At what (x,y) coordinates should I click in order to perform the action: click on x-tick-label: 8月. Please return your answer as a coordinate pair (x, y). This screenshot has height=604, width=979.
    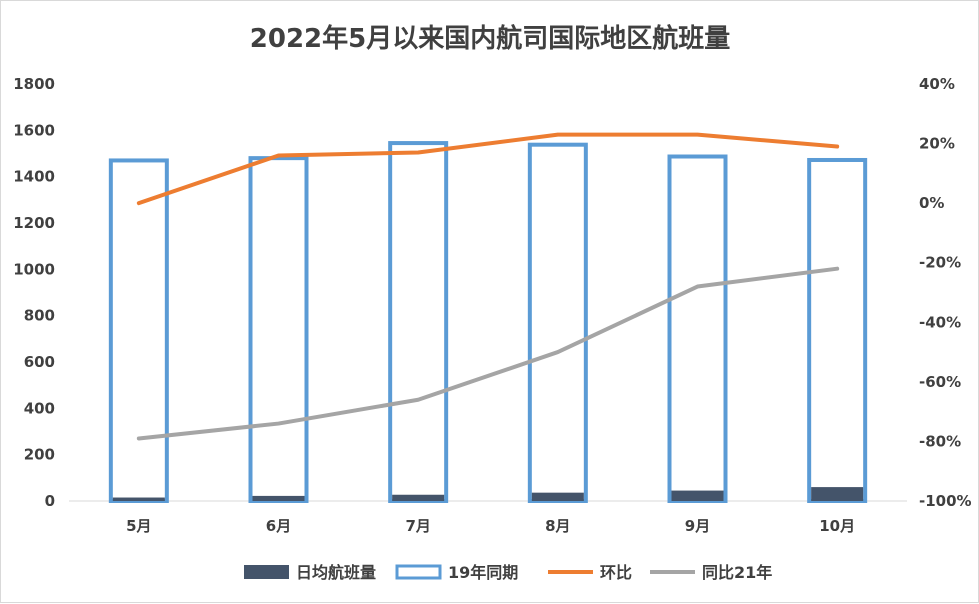
    Looking at the image, I should click on (557, 526).